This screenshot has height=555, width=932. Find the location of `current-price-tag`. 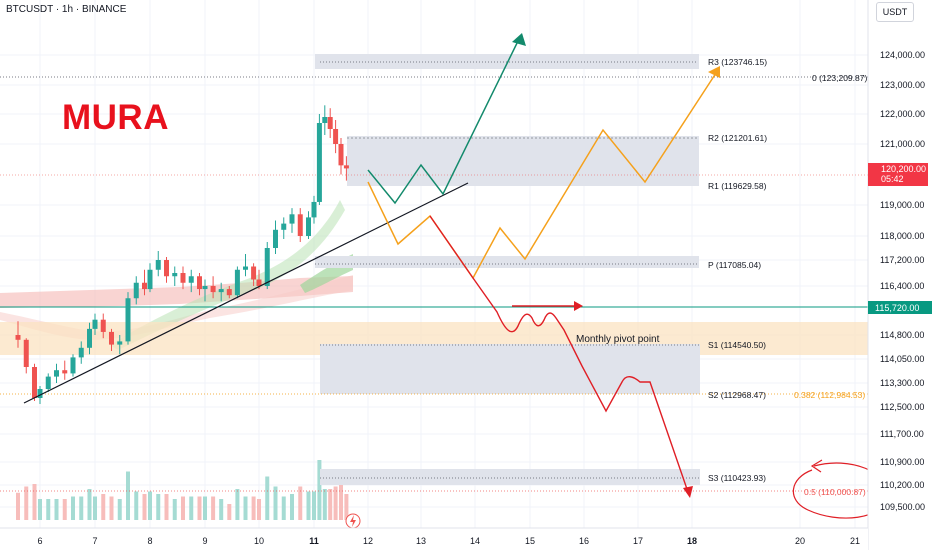

current-price-tag is located at coordinates (898, 174).